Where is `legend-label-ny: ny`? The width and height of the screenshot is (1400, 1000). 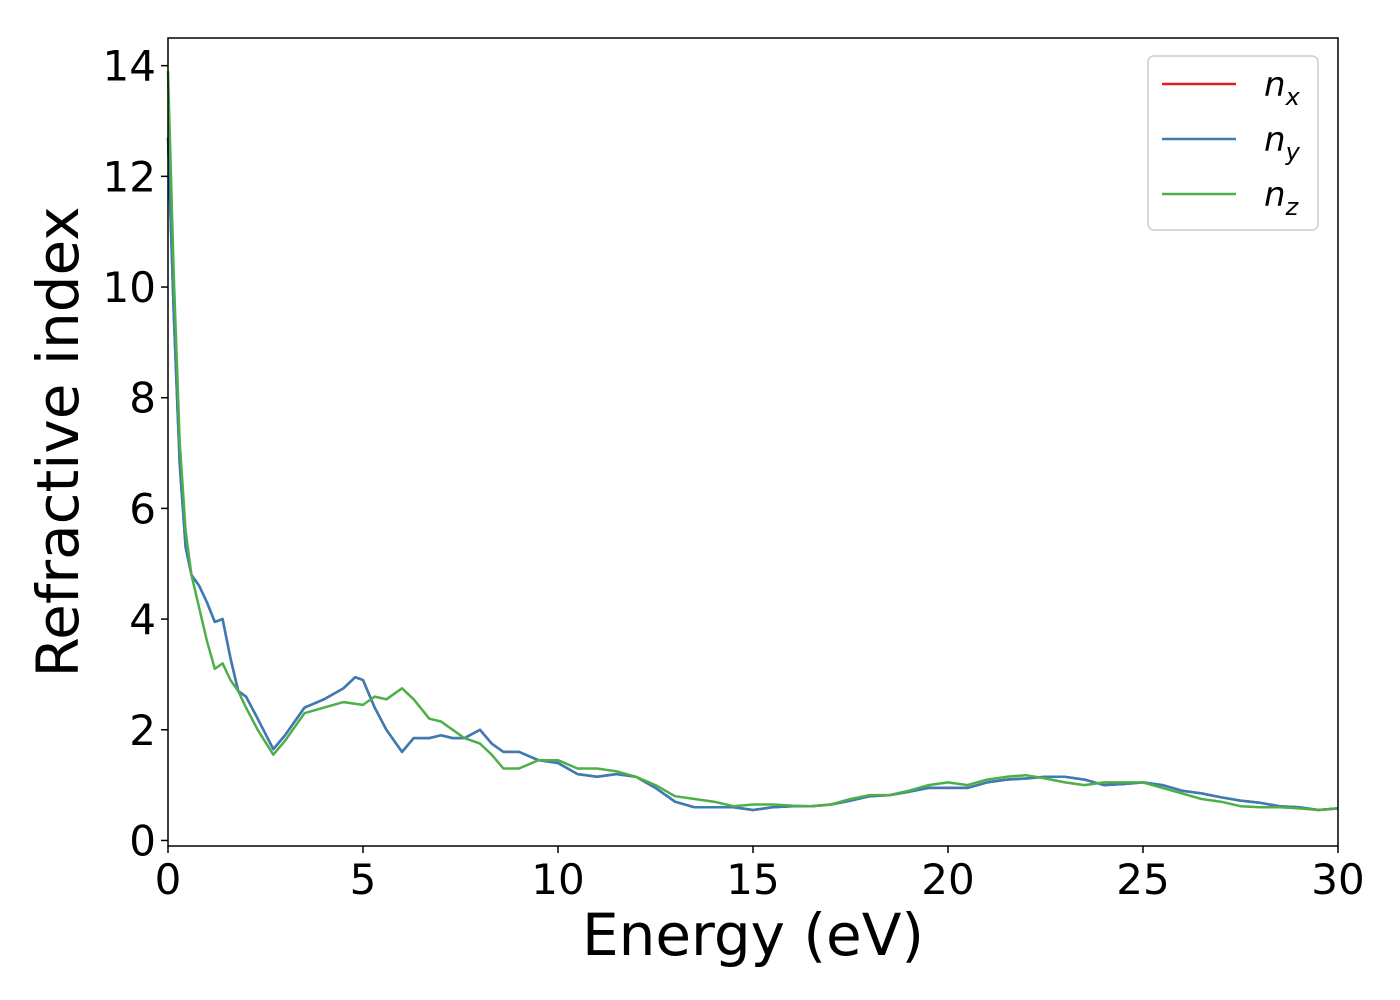
legend-label-ny: ny is located at coordinates (1282, 143).